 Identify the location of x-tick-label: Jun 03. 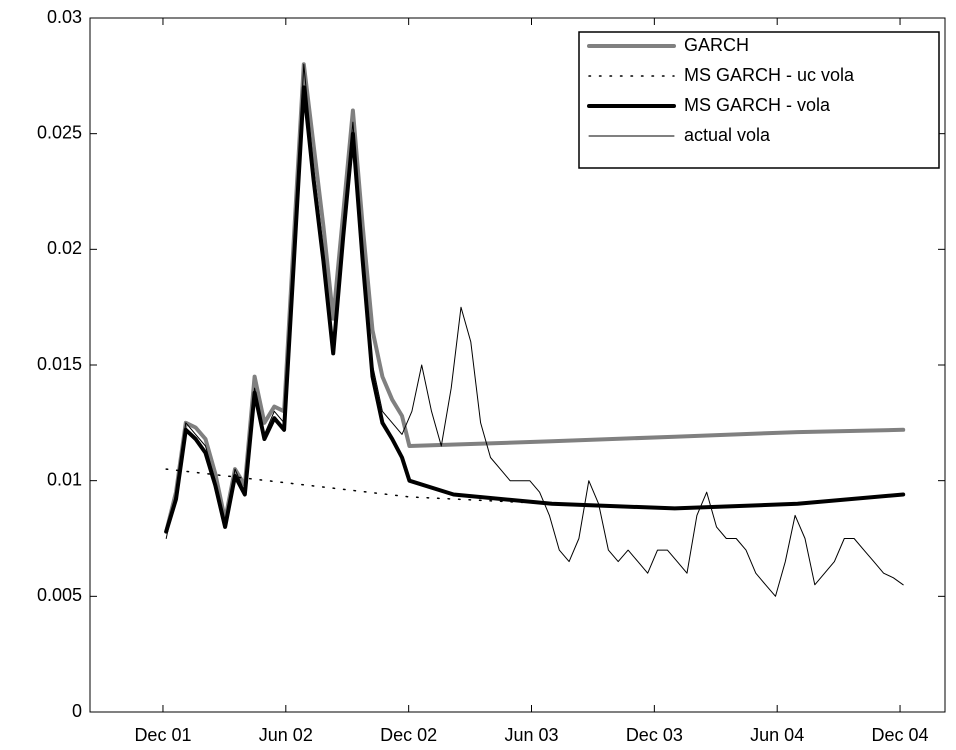
(531, 735).